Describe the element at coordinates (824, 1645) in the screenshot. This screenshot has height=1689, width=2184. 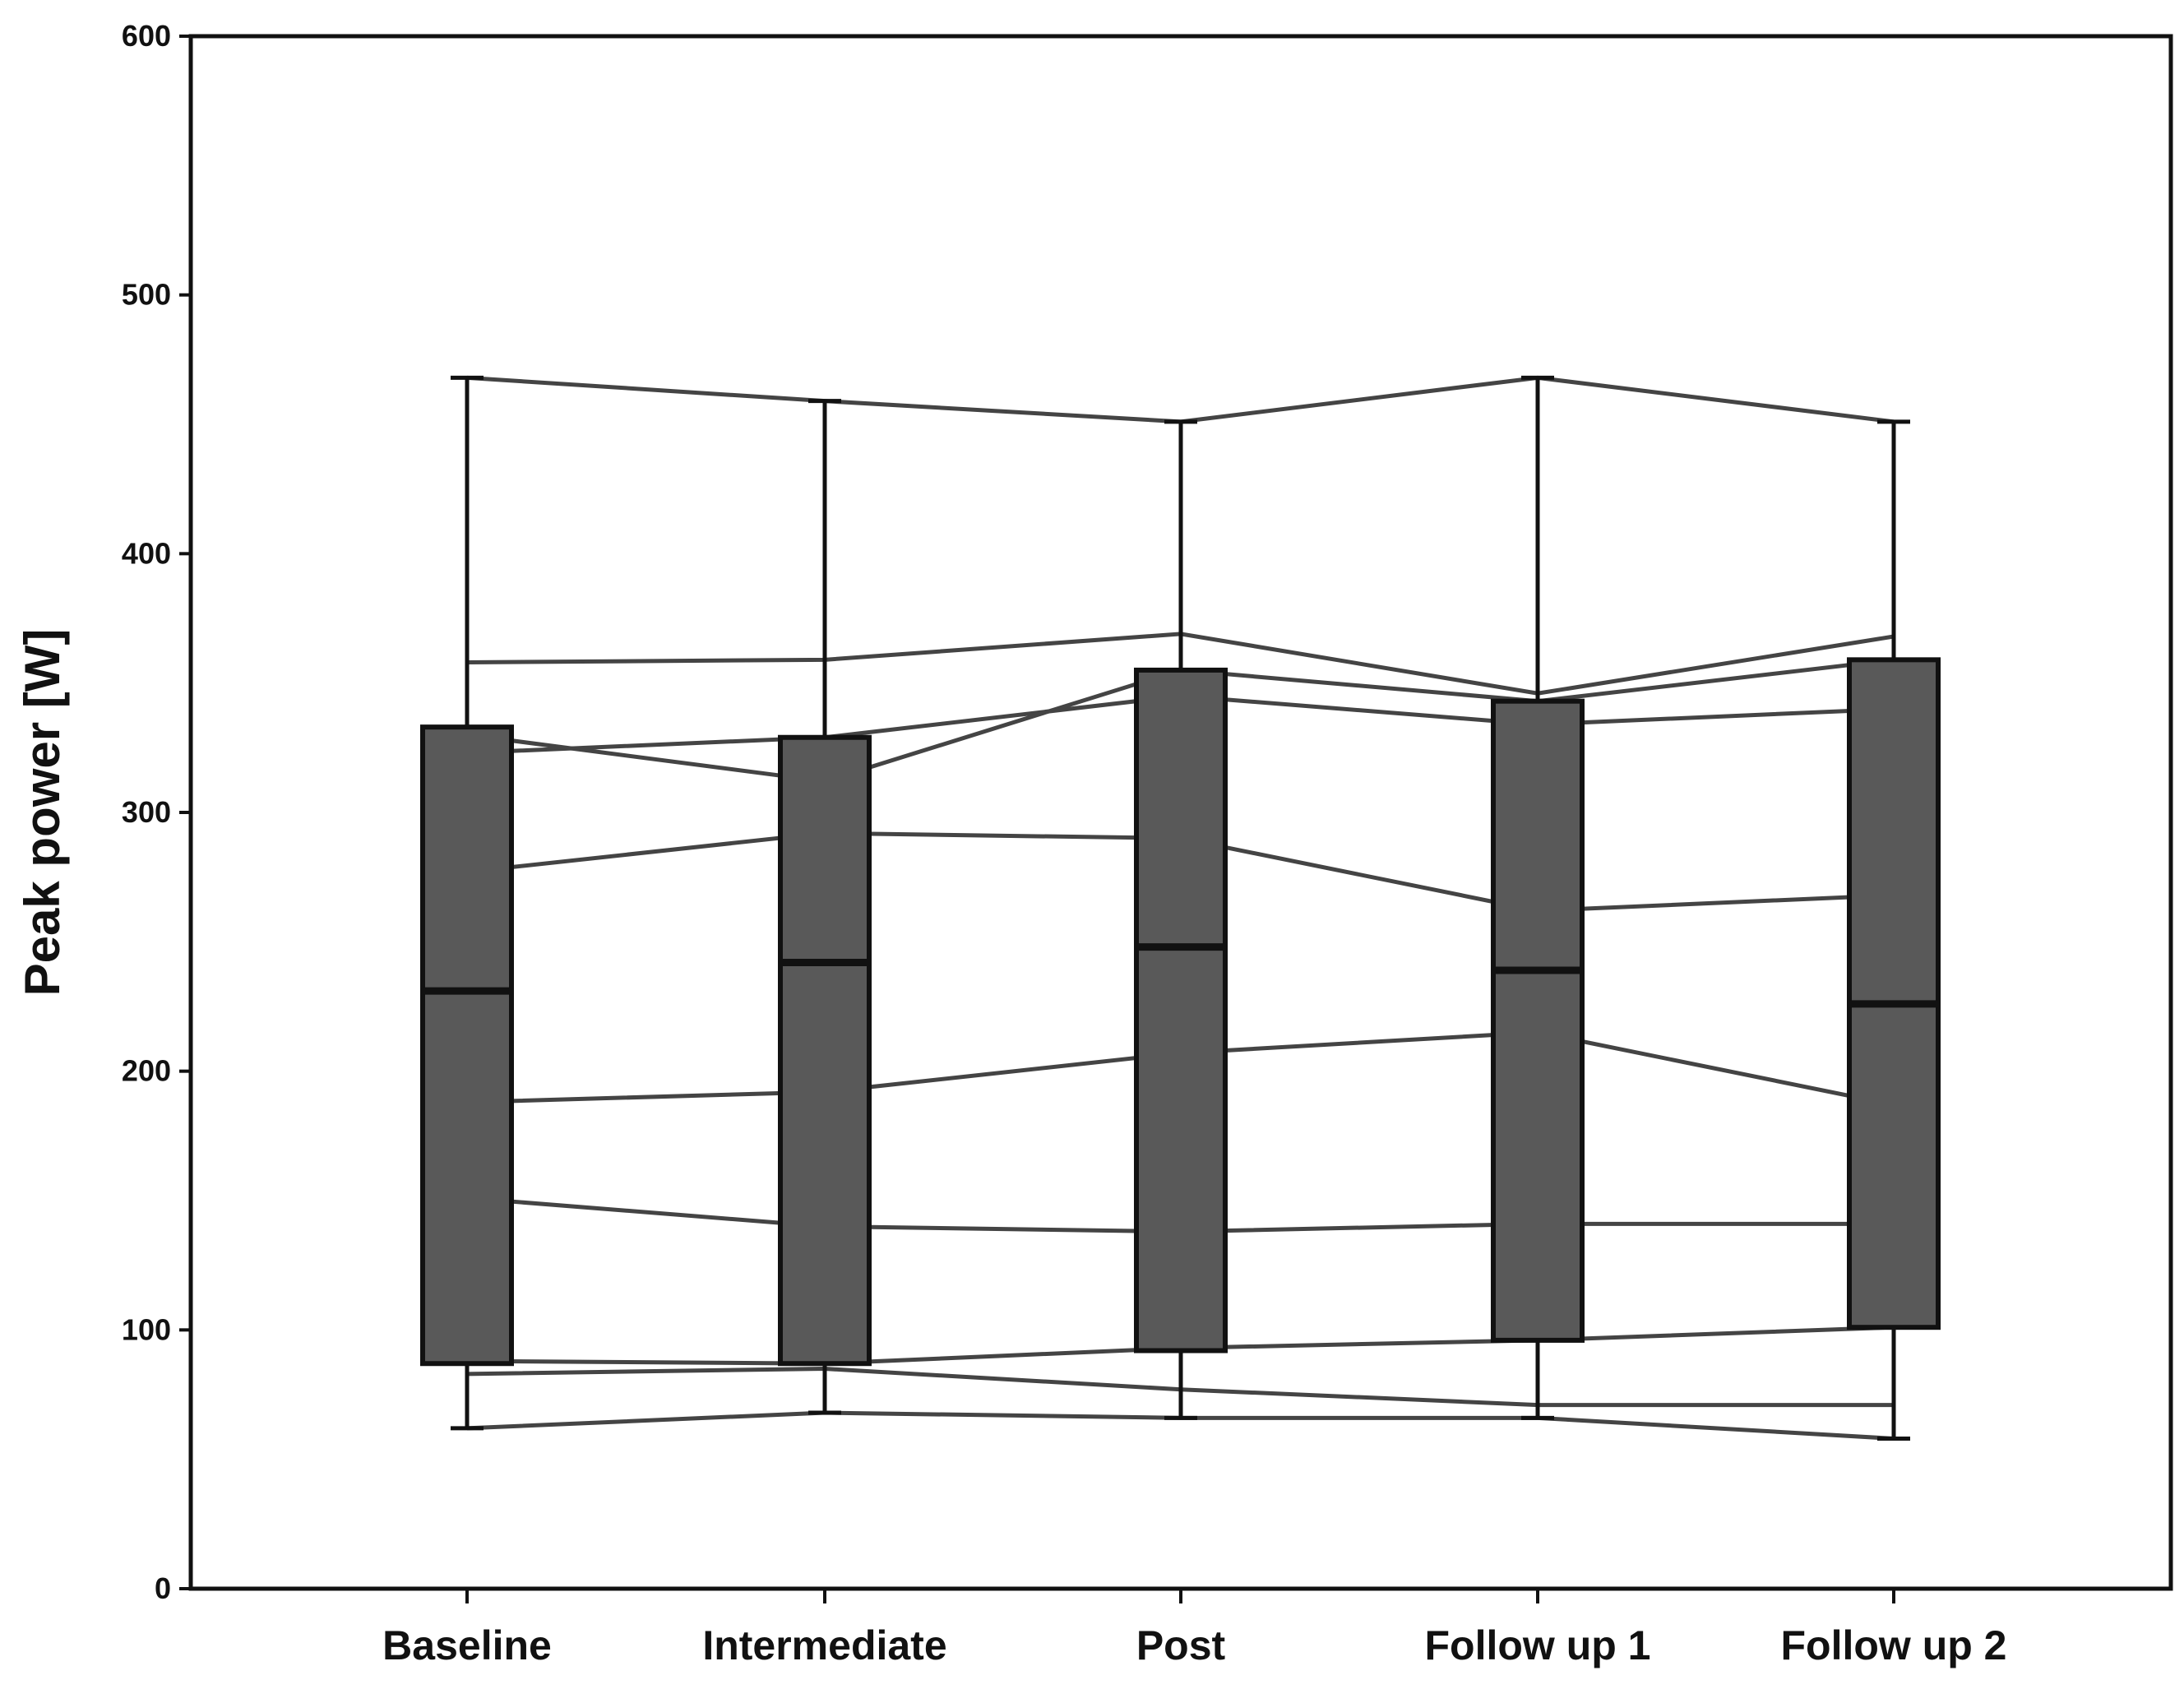
I see `x-category-label: Intermediate` at that location.